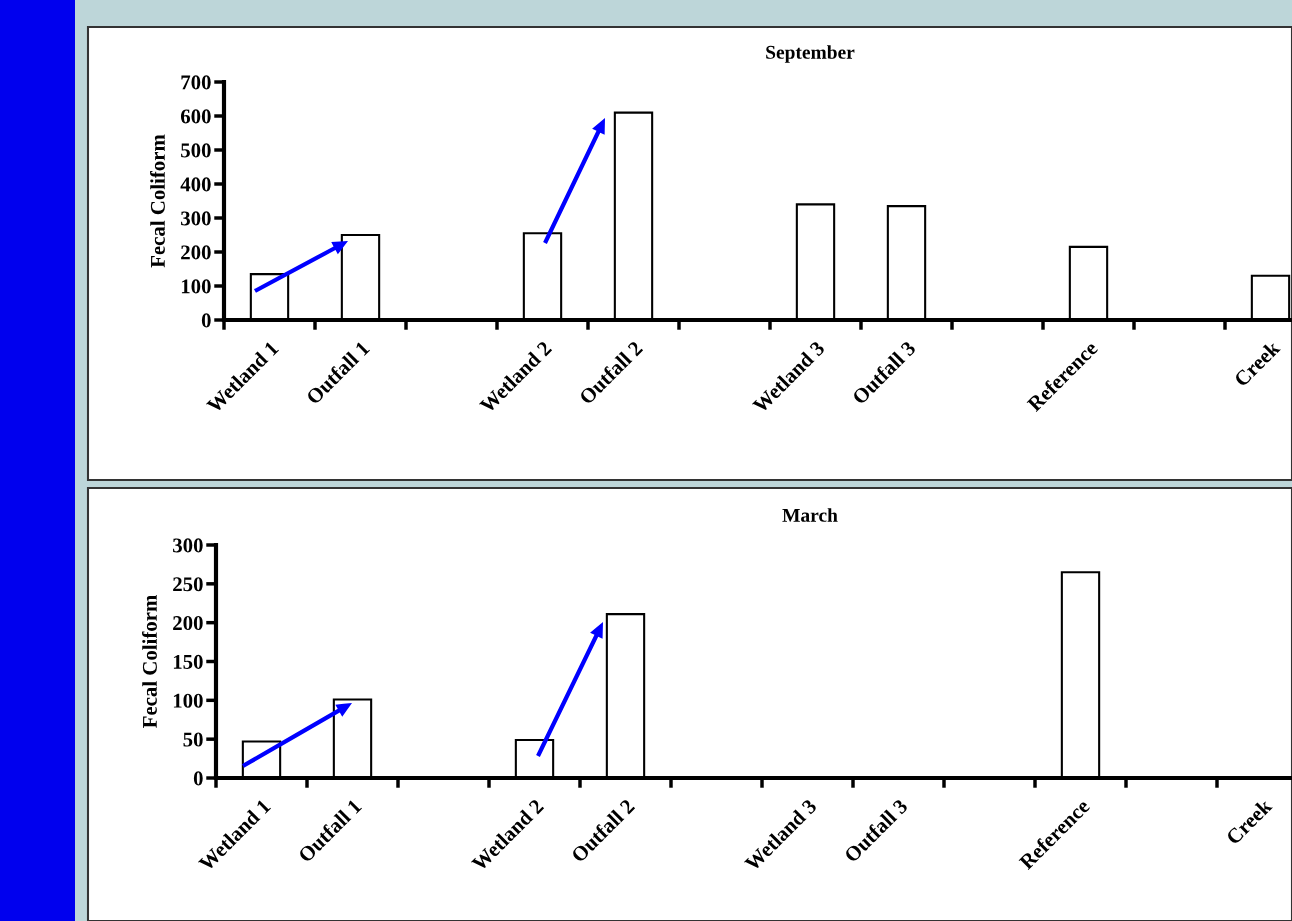 The width and height of the screenshot is (1292, 921). What do you see at coordinates (195, 116) in the screenshot?
I see `y-tick-label: 600` at bounding box center [195, 116].